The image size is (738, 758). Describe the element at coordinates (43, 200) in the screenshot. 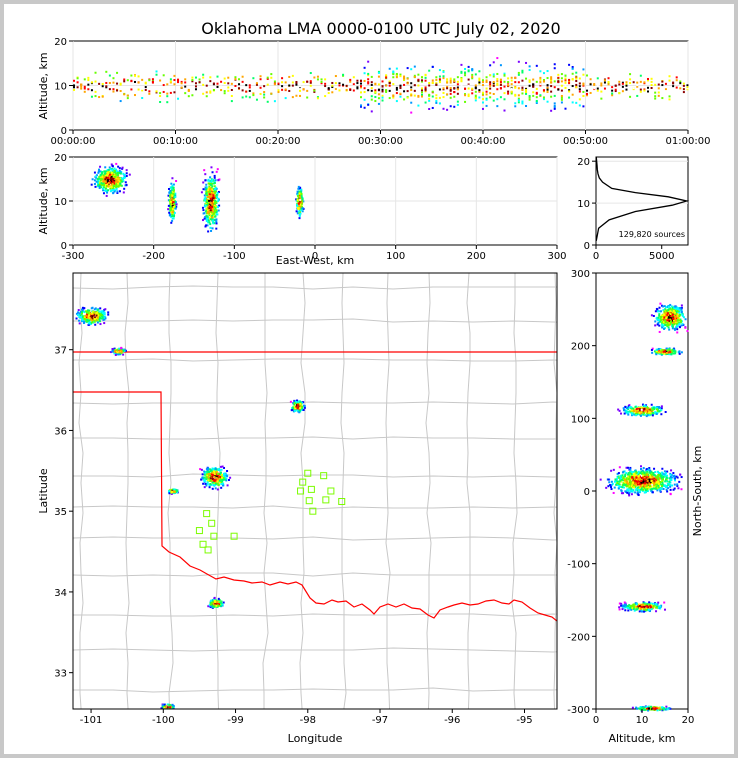

I see `east-west-ylabel: Altitude, km` at that location.